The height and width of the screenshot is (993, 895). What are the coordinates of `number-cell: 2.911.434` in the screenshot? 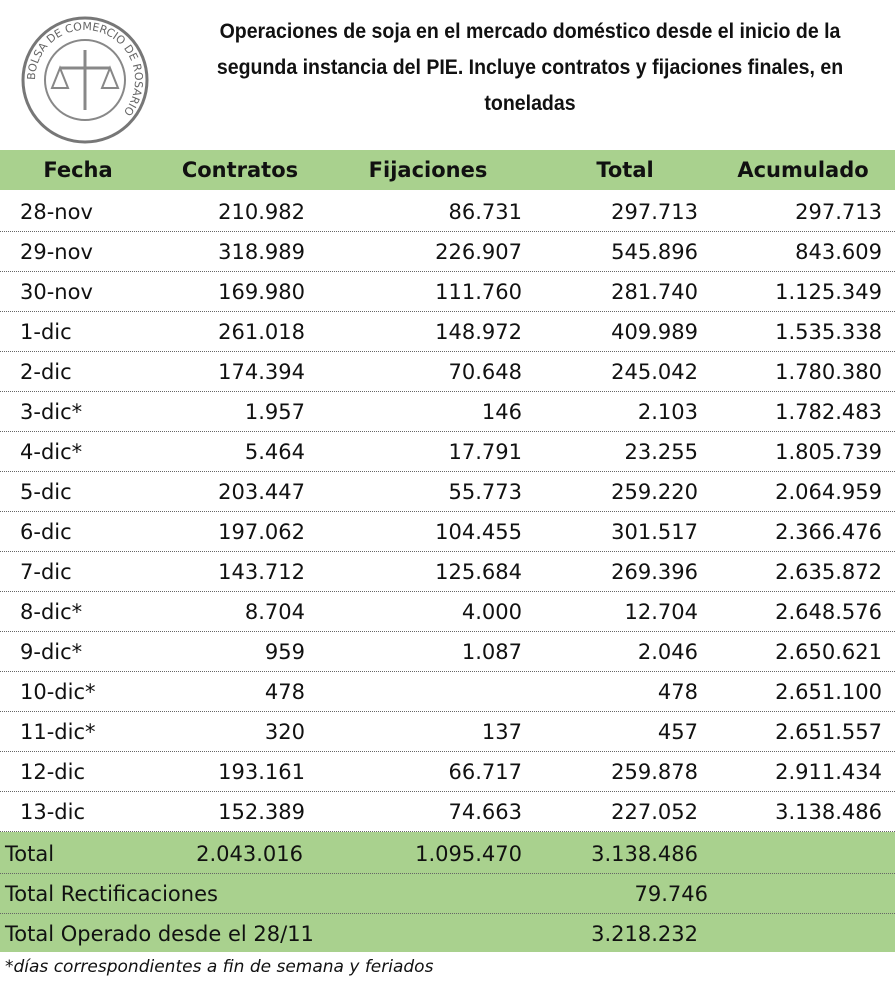 It's located at (828, 772).